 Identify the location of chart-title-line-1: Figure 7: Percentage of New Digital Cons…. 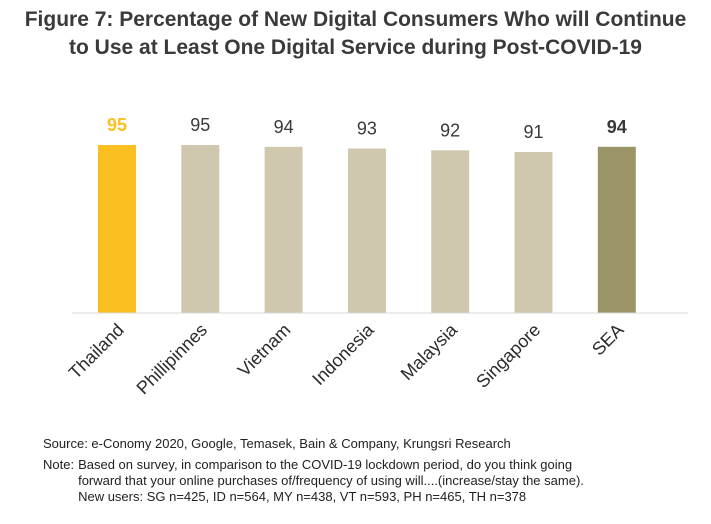
(355, 19).